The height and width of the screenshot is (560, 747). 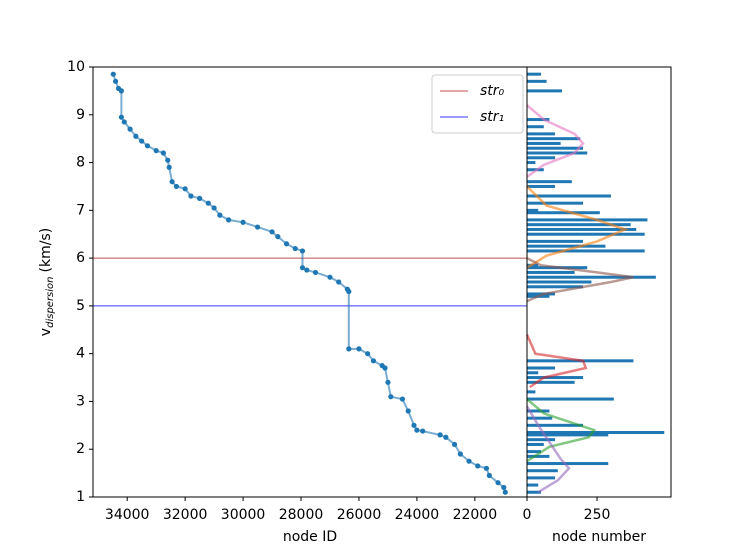 What do you see at coordinates (80, 115) in the screenshot?
I see `y-tick-label: 9` at bounding box center [80, 115].